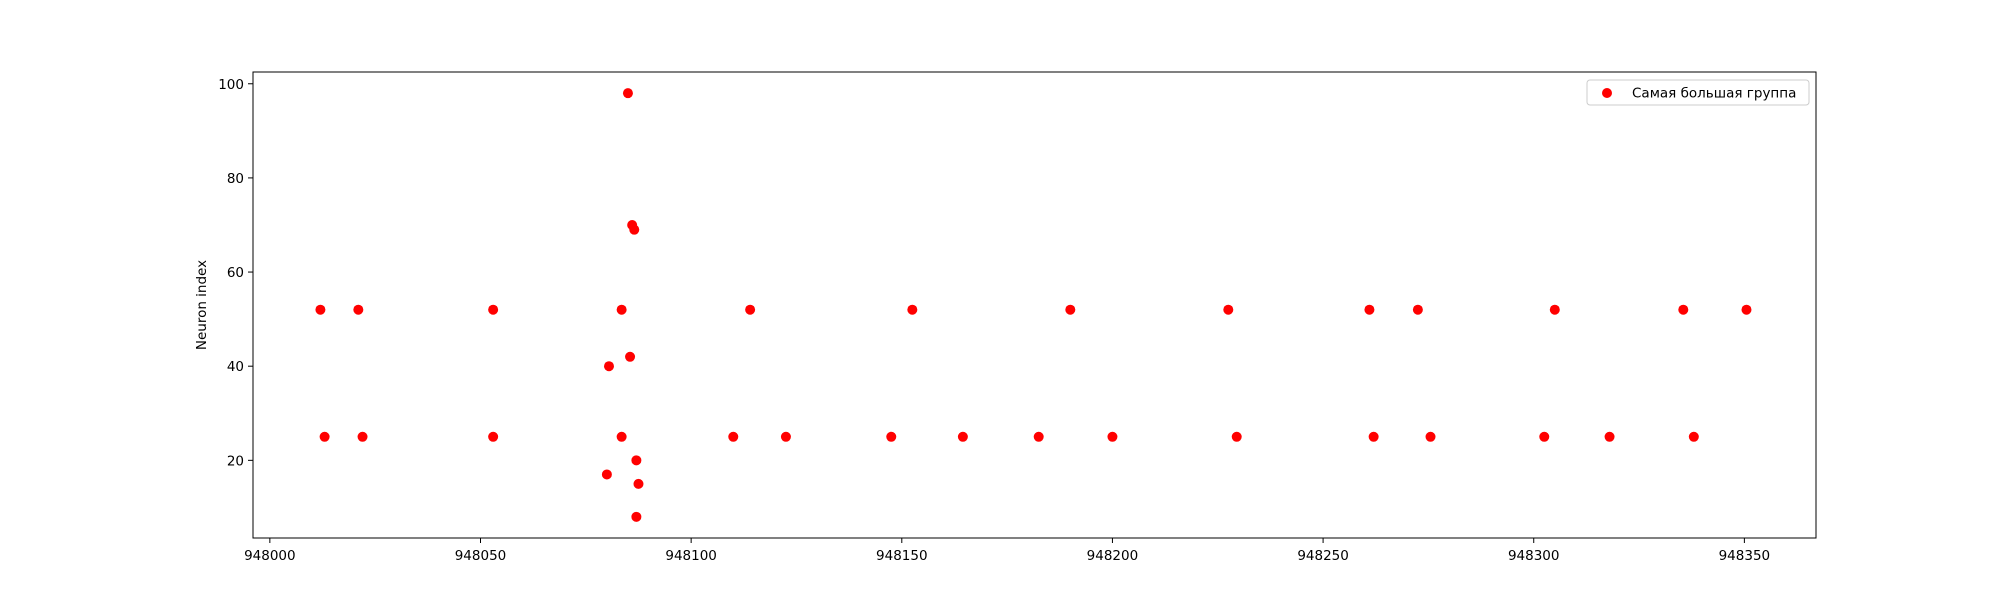 This screenshot has height=600, width=2000. I want to click on x-tick-label: 948000, so click(270, 556).